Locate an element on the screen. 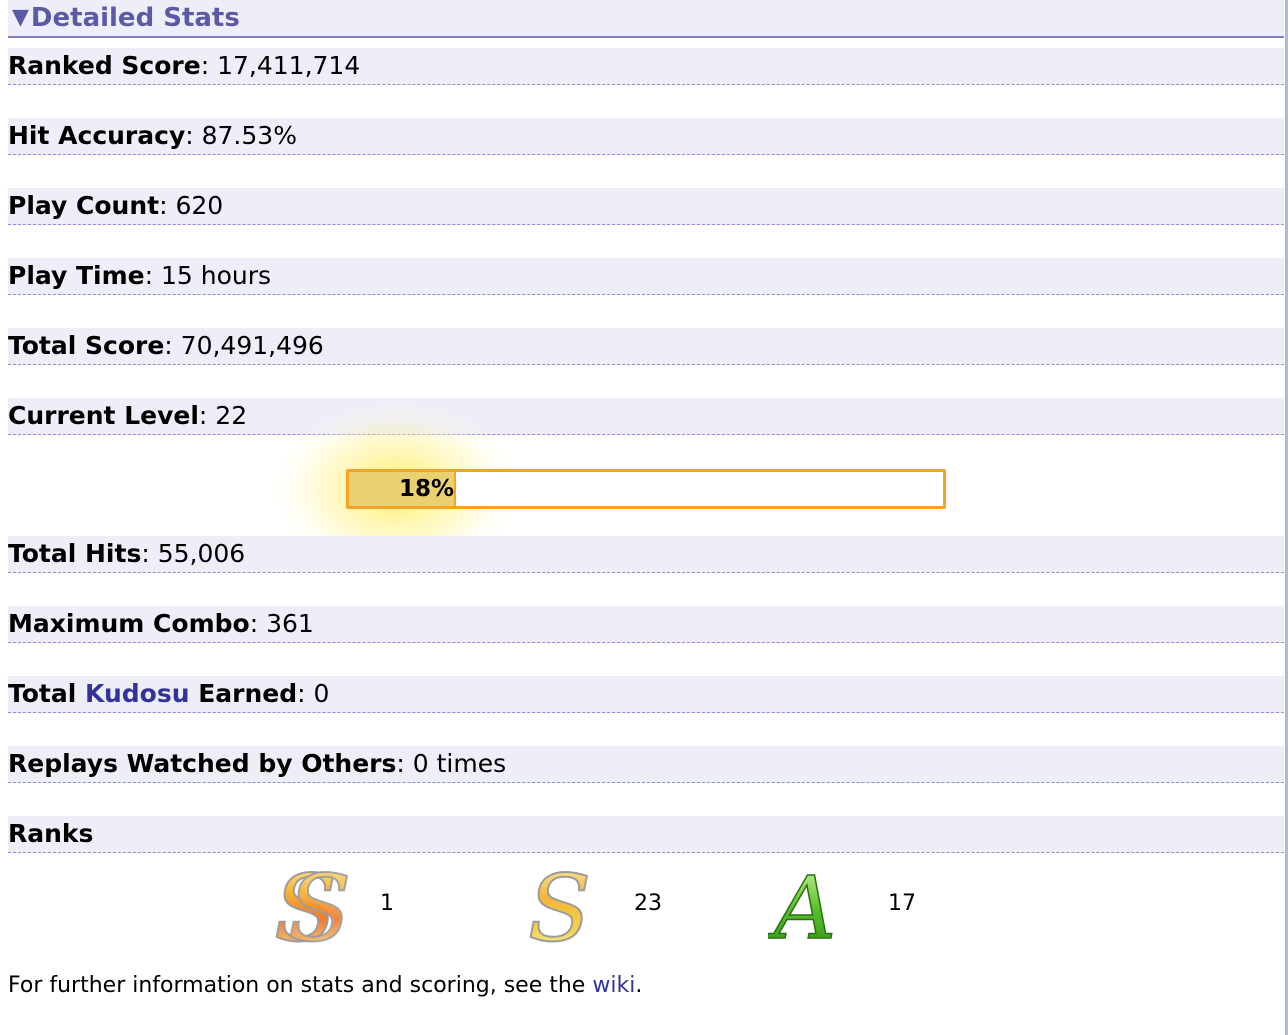 This screenshot has width=1288, height=1035. stat-row-play-time: Play Time: 15 hours is located at coordinates (646, 276).